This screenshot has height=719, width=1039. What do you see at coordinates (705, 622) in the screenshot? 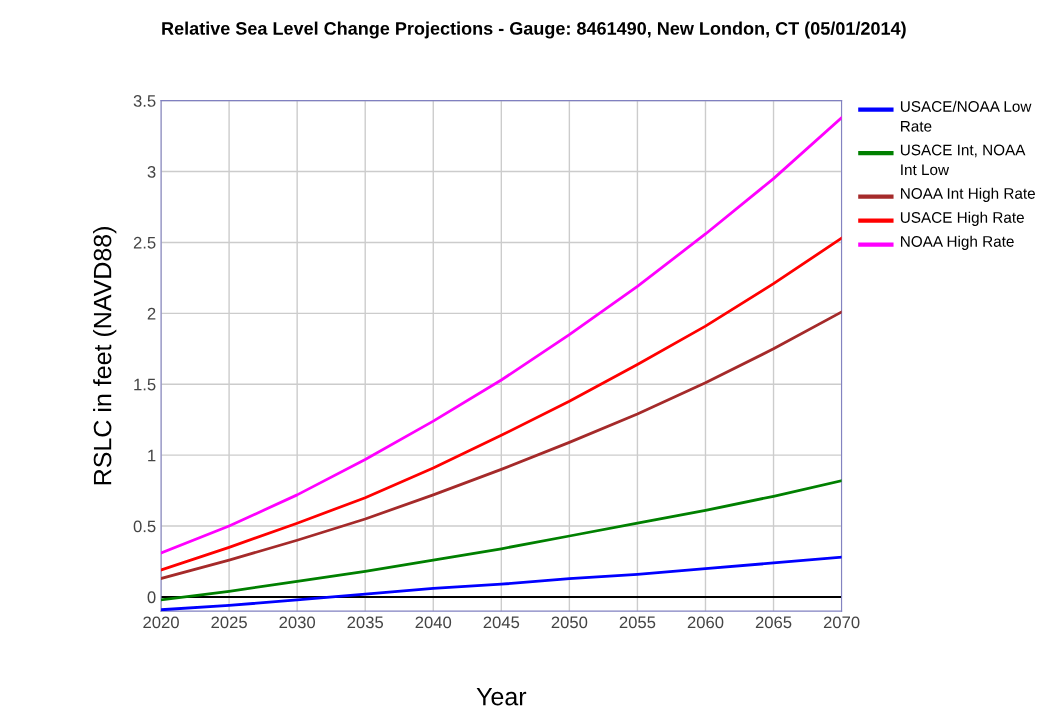
I see `x-tick-label: 2060` at bounding box center [705, 622].